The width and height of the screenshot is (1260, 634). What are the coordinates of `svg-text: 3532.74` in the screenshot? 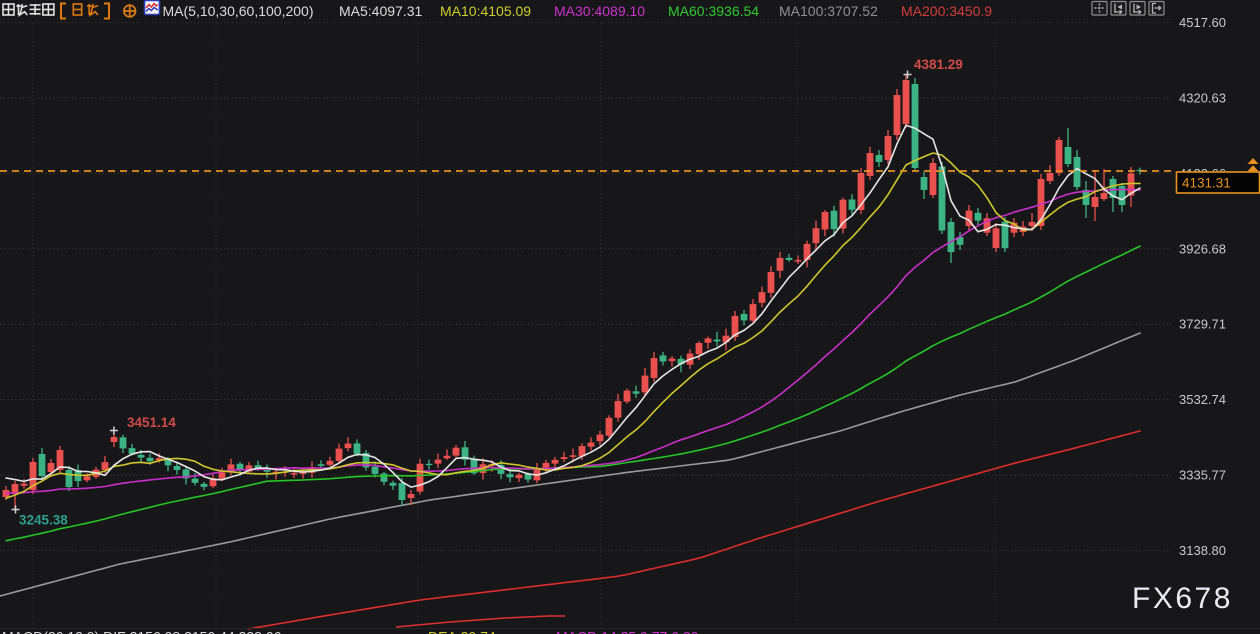 It's located at (1202, 399).